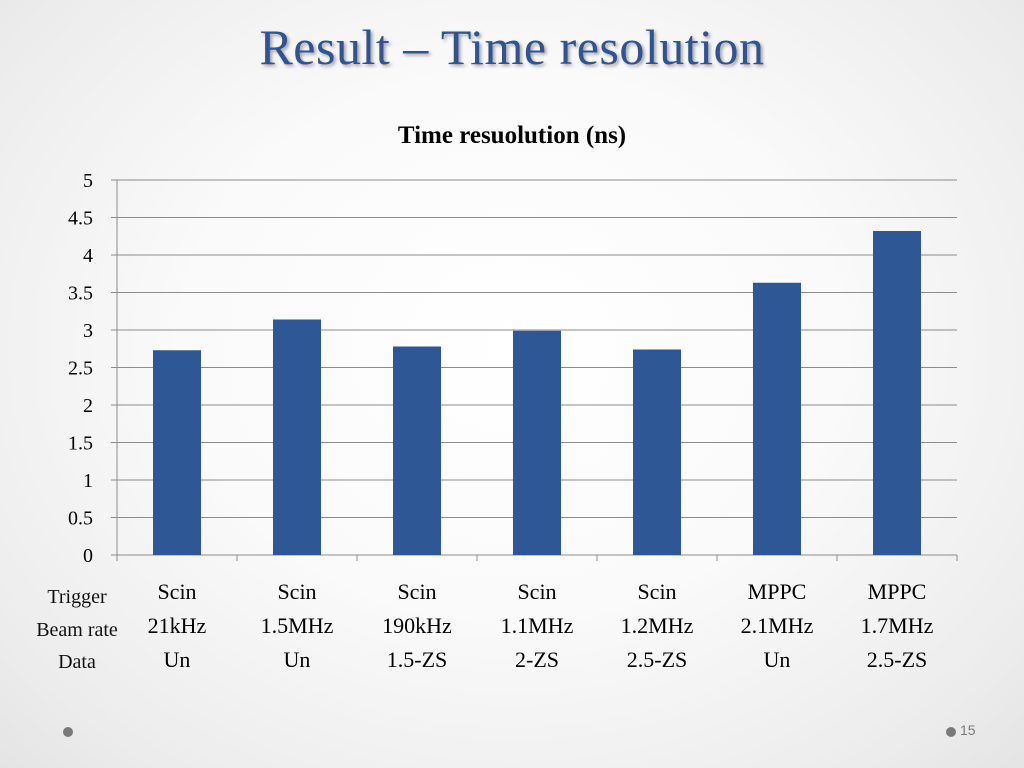  Describe the element at coordinates (512, 47) in the screenshot. I see `slide-title: Result – Time resolution` at that location.